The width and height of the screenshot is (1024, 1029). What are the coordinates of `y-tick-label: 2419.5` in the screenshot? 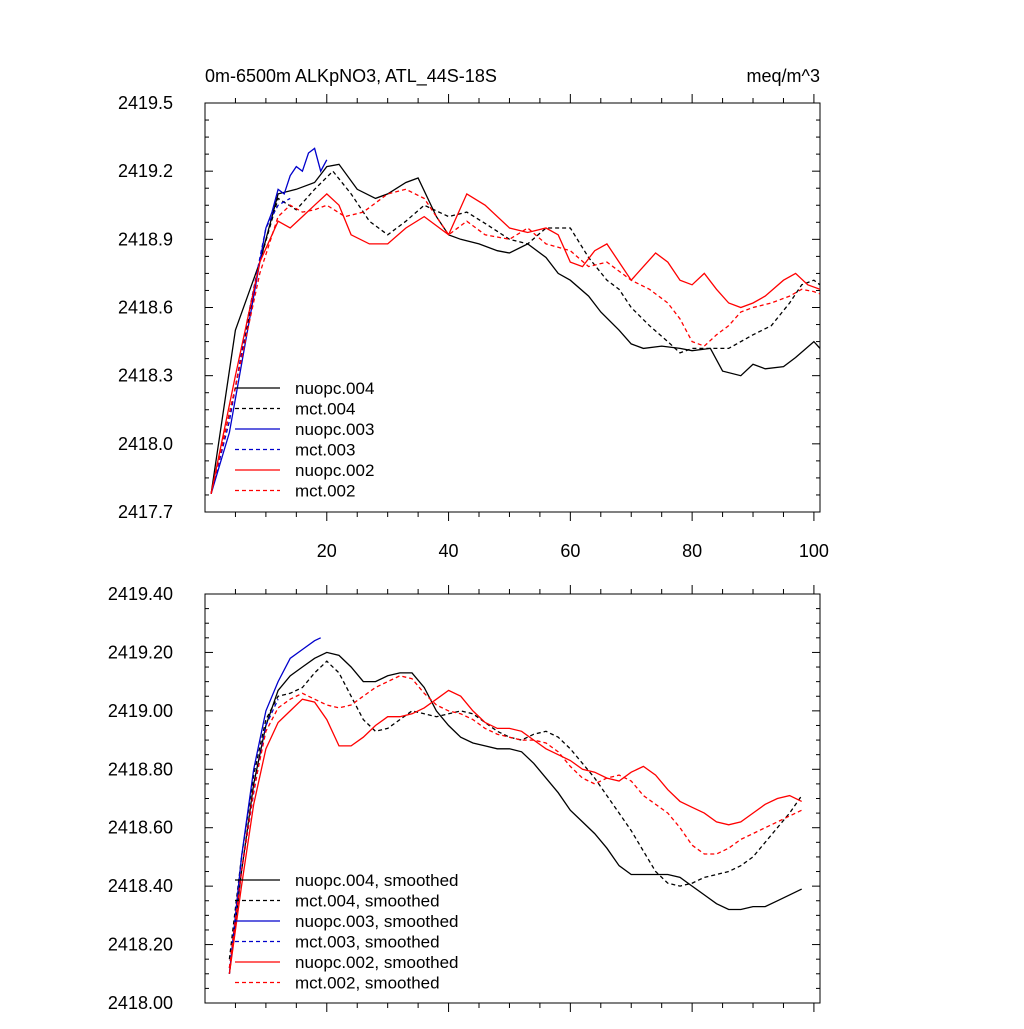 It's located at (145, 103).